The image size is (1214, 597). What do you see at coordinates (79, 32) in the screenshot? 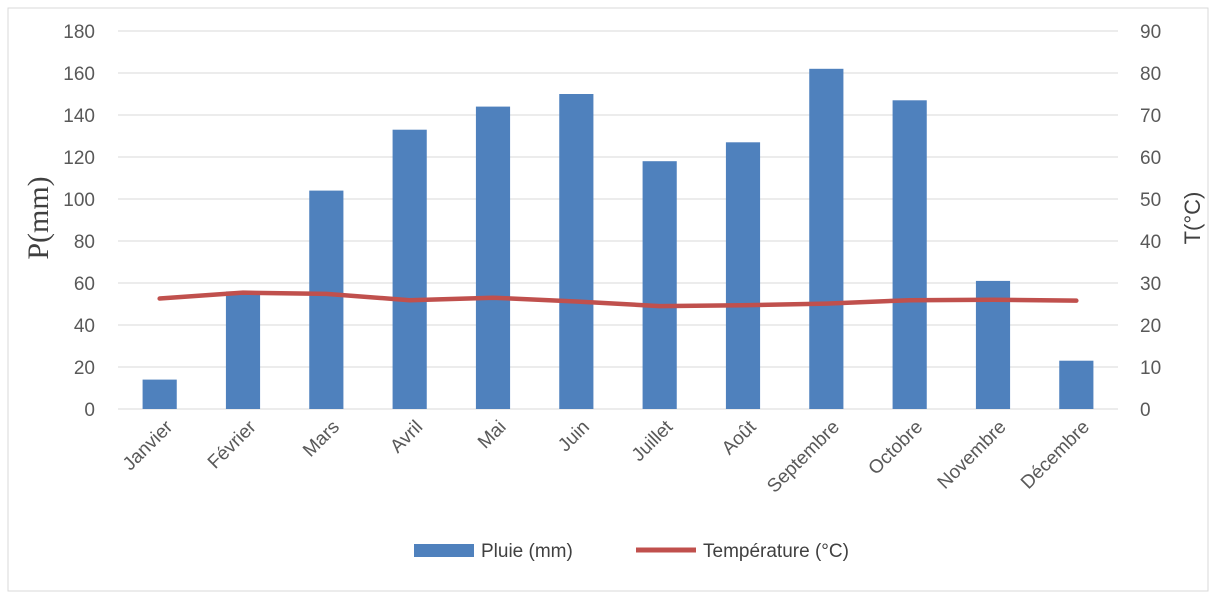
I see `left-tick-label: 180` at bounding box center [79, 32].